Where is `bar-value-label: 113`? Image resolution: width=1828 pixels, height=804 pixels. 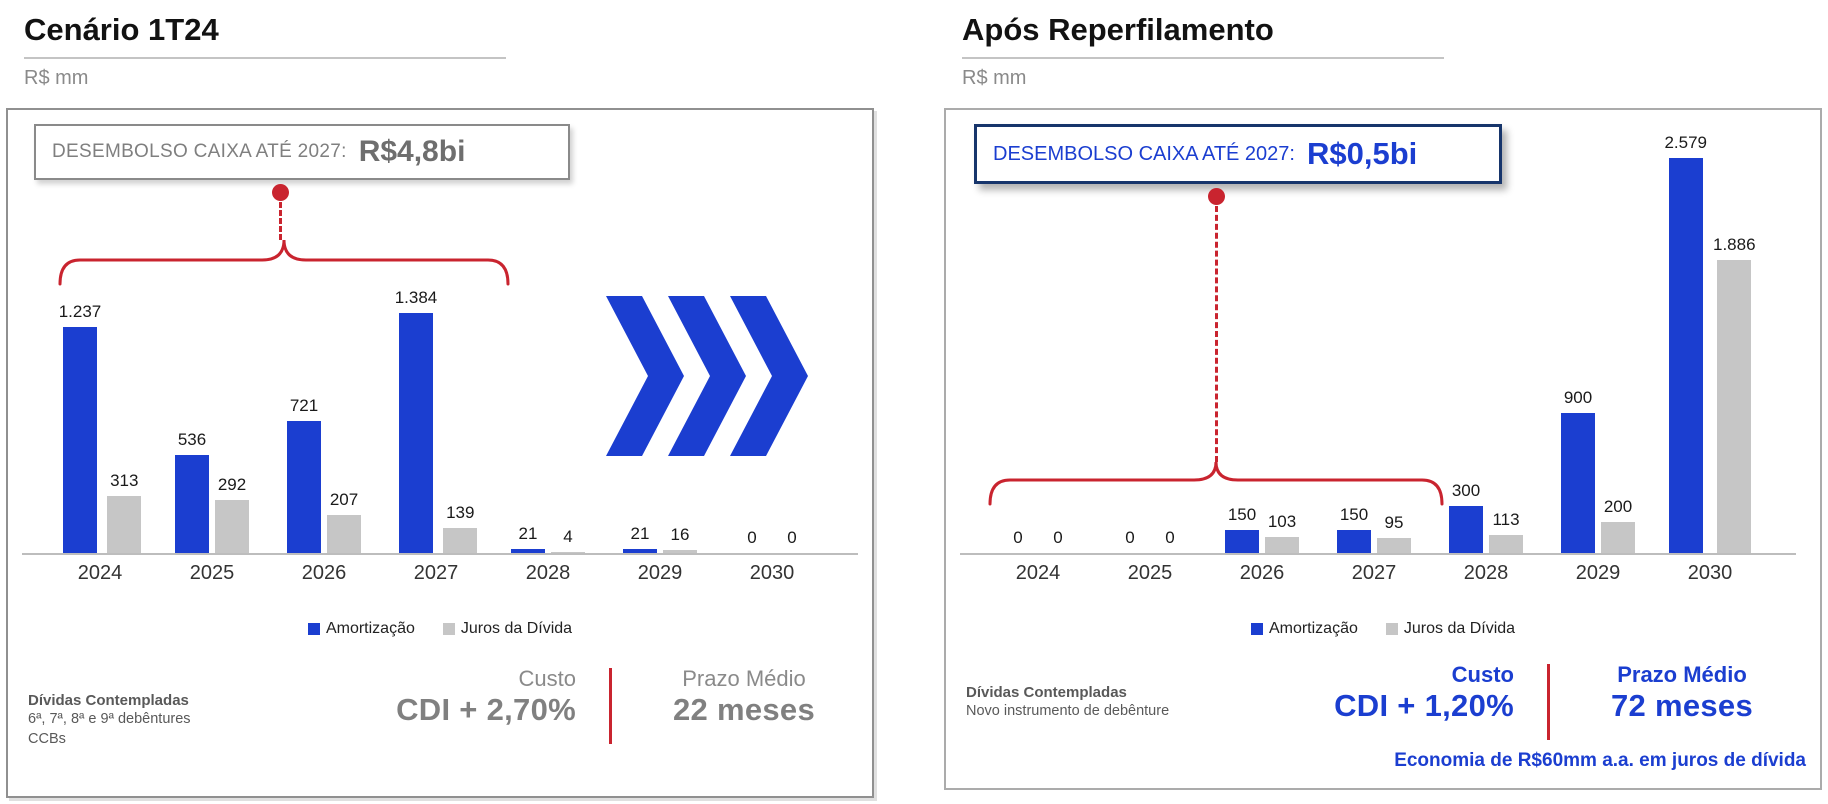 bar-value-label: 113 is located at coordinates (1506, 520).